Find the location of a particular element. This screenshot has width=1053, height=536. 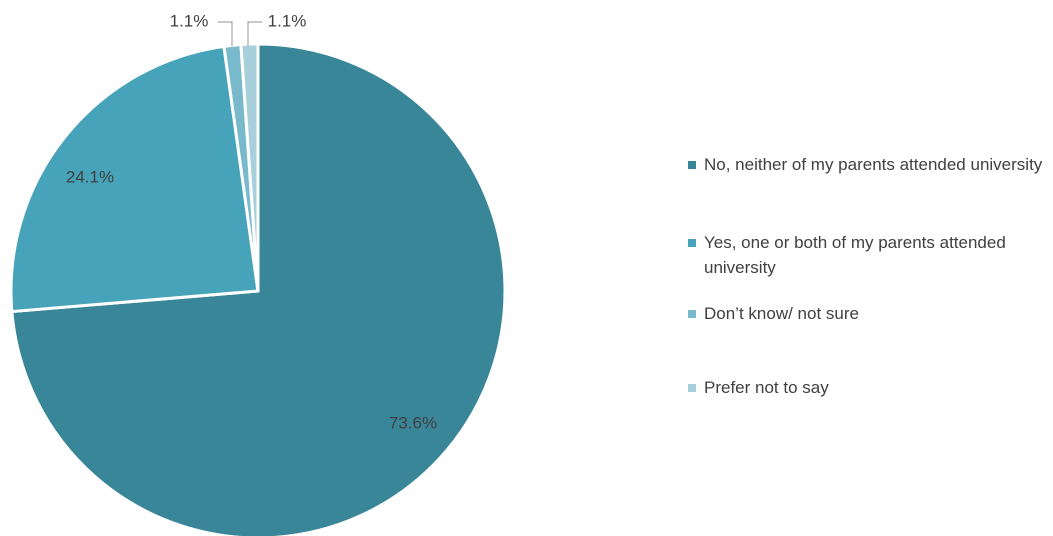

legend-swatch-one-or-both-parents is located at coordinates (692, 243).